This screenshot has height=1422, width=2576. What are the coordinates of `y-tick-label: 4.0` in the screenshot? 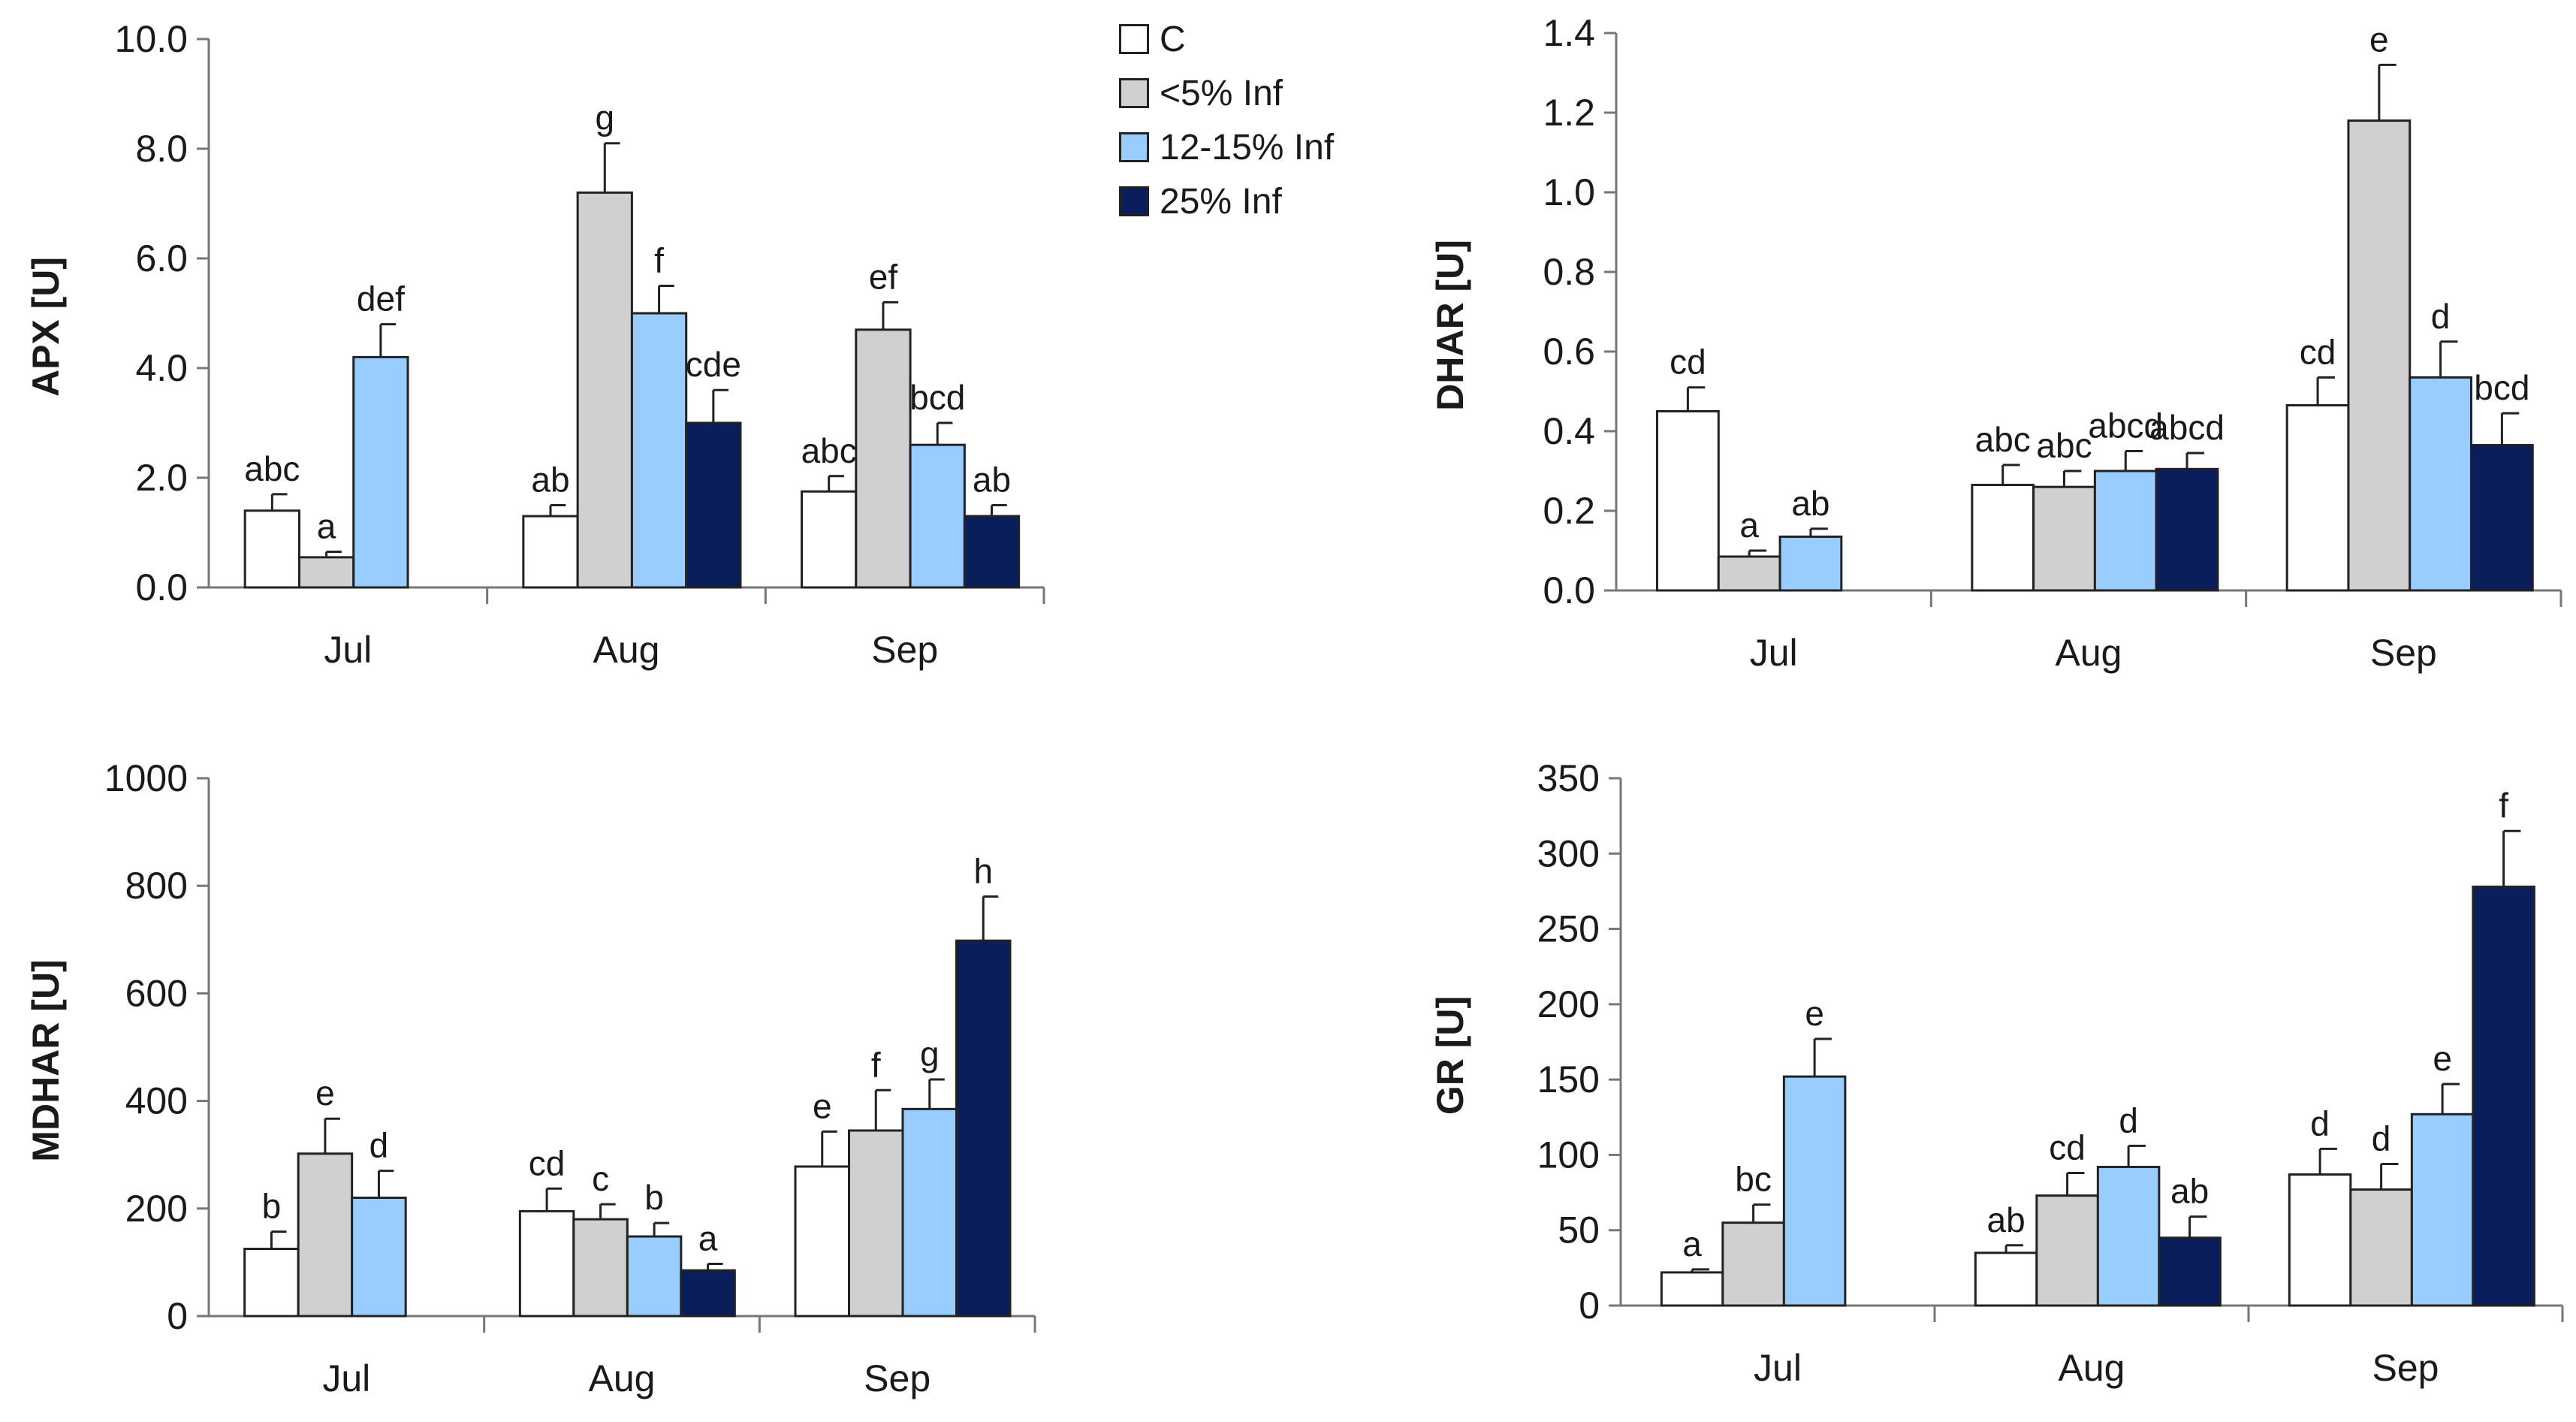 It's located at (161, 368).